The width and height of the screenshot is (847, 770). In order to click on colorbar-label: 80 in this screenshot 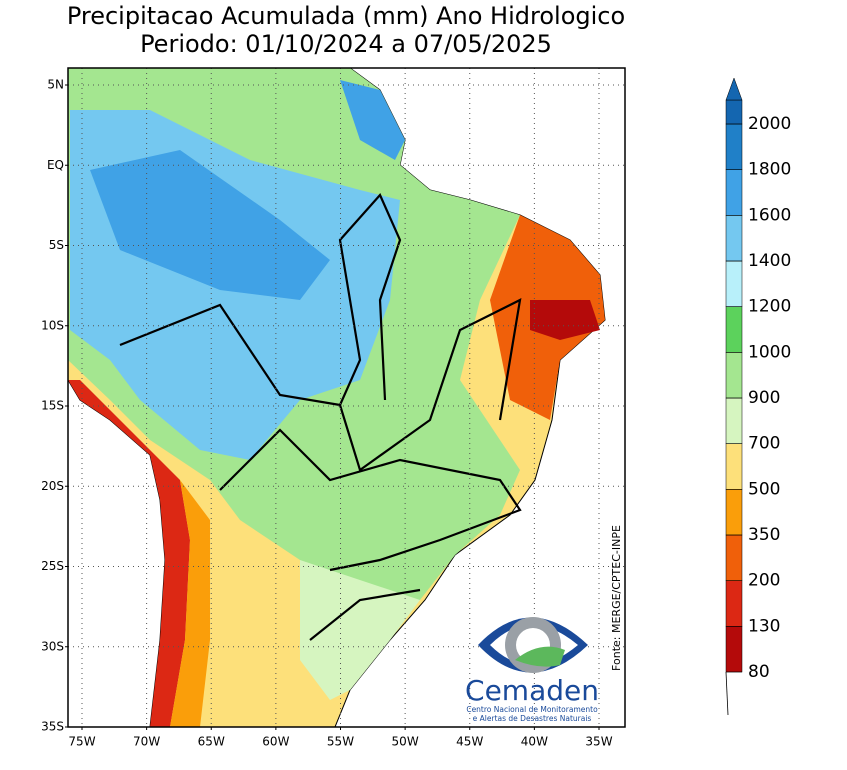, I will do `click(759, 672)`.